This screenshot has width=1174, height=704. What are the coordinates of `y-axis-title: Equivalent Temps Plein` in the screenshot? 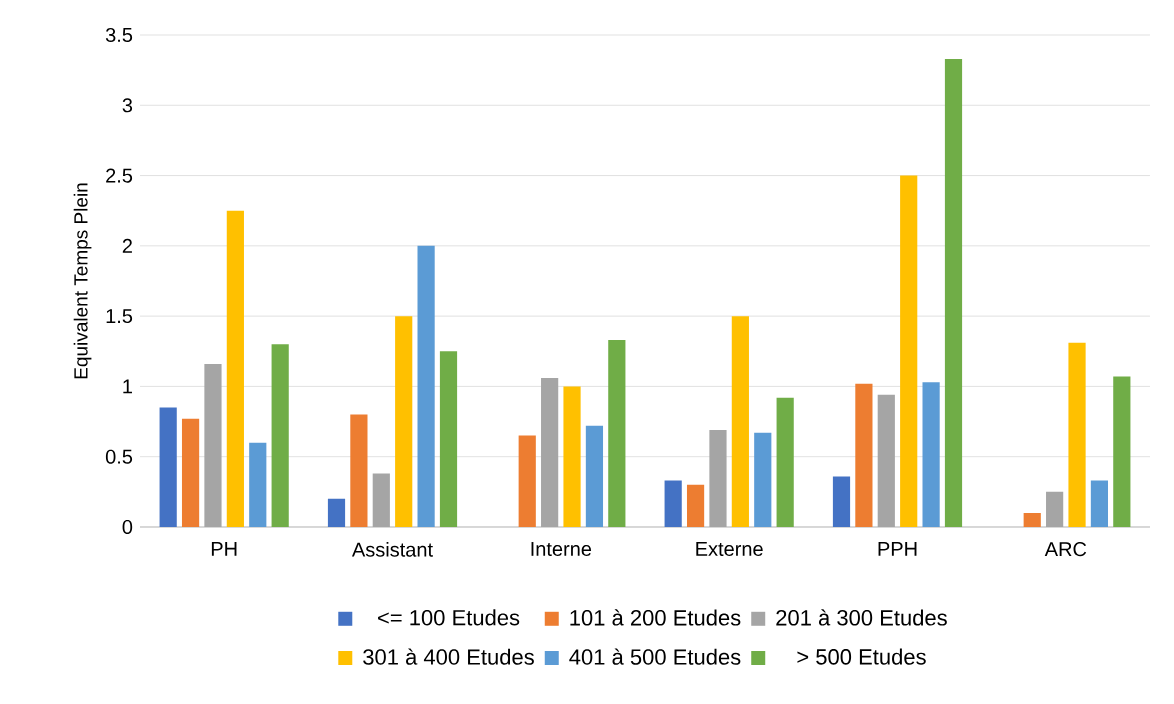 It's located at (82, 281).